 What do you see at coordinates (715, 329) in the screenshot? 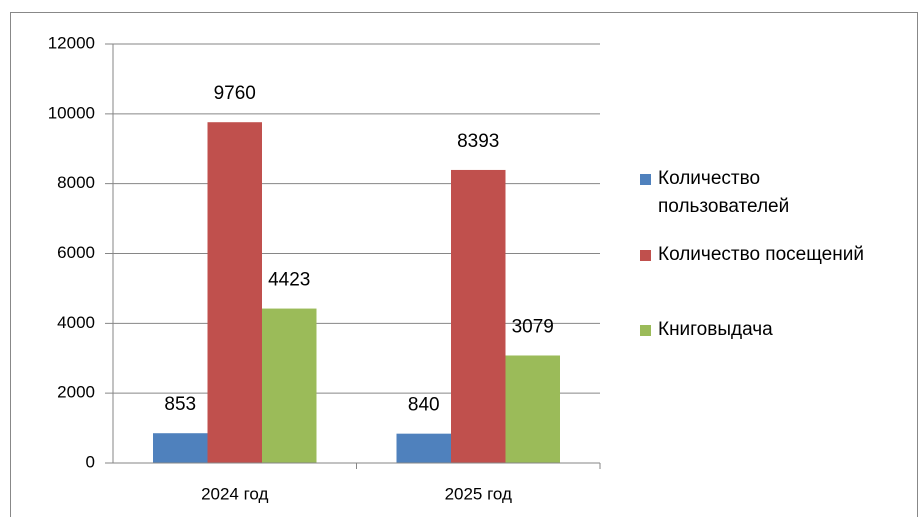
I see `legend-label: Книговыдача` at bounding box center [715, 329].